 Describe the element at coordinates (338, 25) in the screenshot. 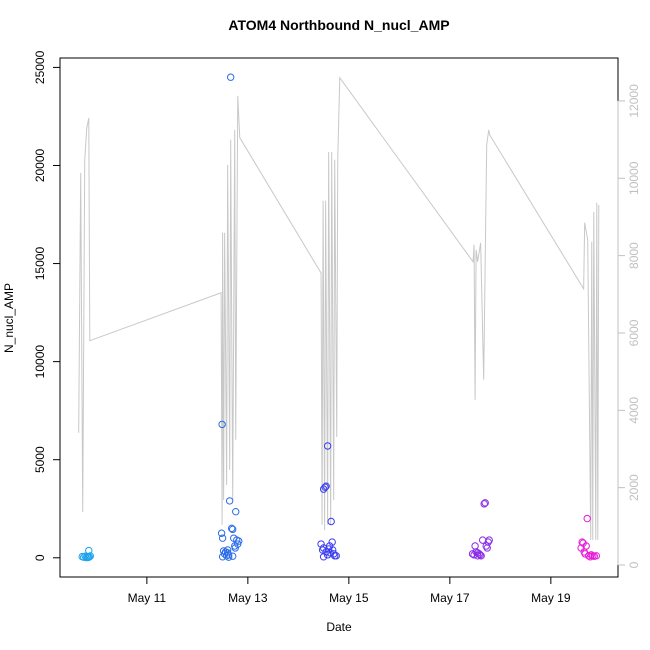

I see `chart-title: ATOM4 Northbound N_nucl_AMP` at that location.